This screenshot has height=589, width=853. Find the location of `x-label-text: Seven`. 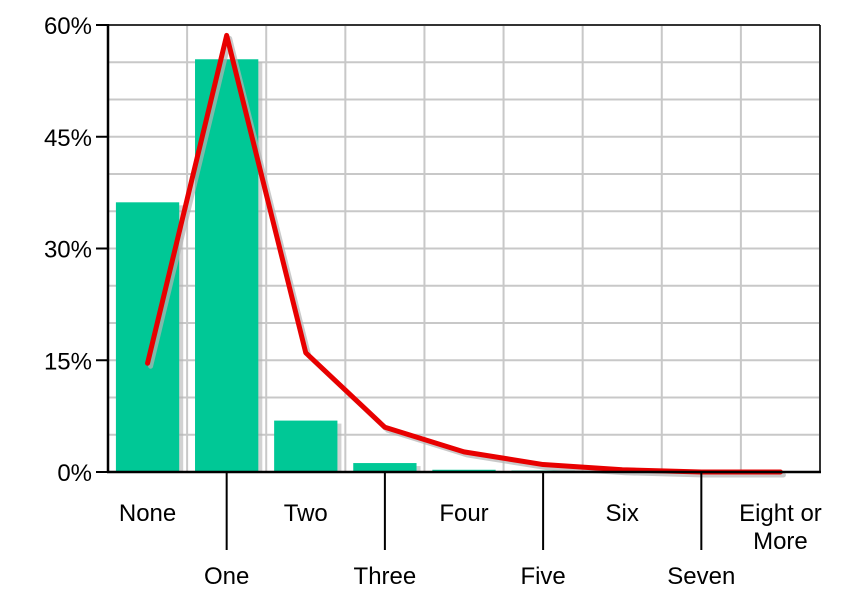

x-label-text: Seven is located at coordinates (701, 576).